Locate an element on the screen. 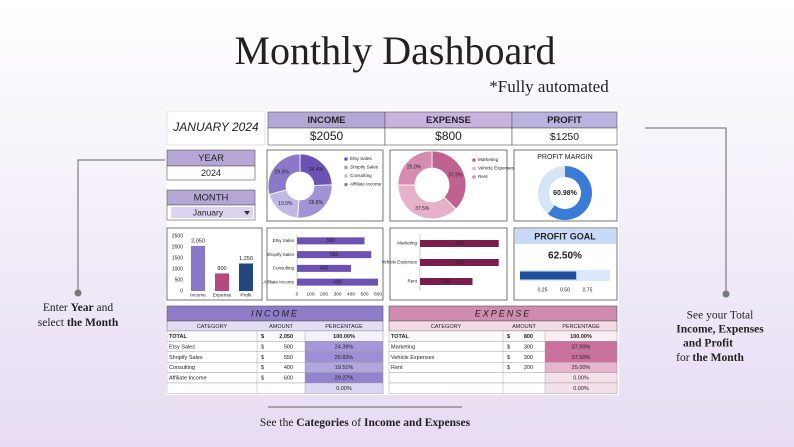  slice-label: 25.0% is located at coordinates (414, 167).